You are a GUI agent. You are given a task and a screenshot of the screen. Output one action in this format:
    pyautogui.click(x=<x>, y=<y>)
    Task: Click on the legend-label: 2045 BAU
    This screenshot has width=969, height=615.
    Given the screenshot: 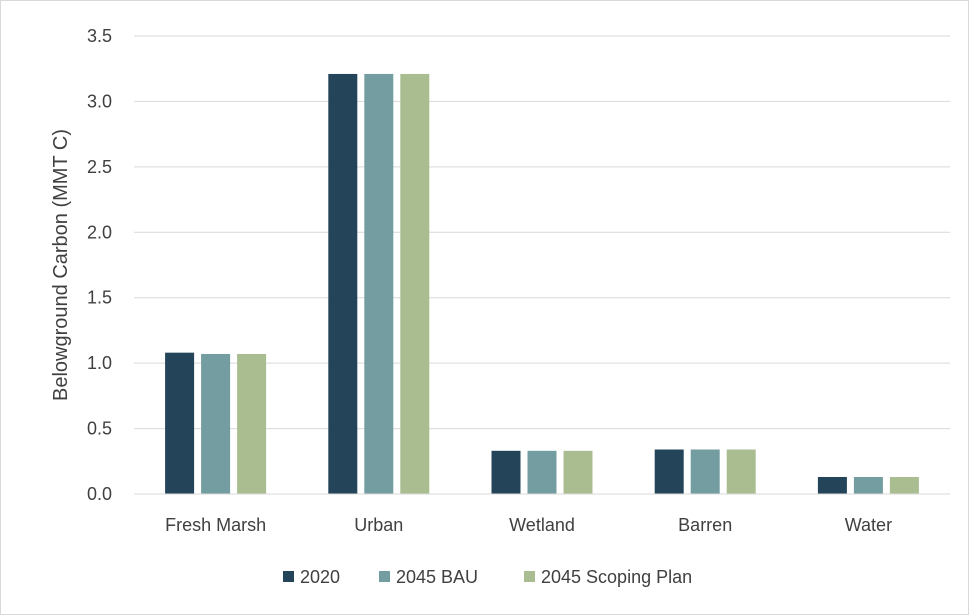 What is the action you would take?
    pyautogui.click(x=437, y=577)
    